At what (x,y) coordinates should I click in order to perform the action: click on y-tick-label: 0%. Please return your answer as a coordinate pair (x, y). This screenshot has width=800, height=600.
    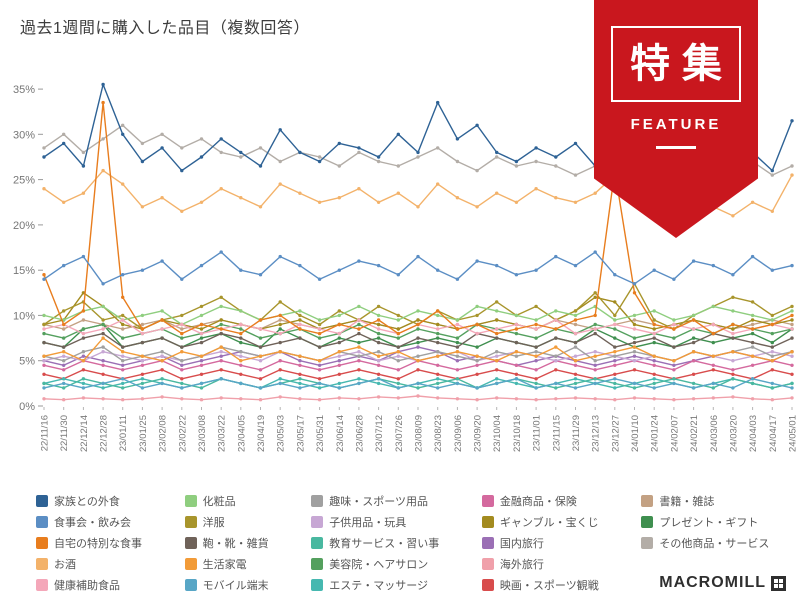
    Looking at the image, I should click on (27, 407).